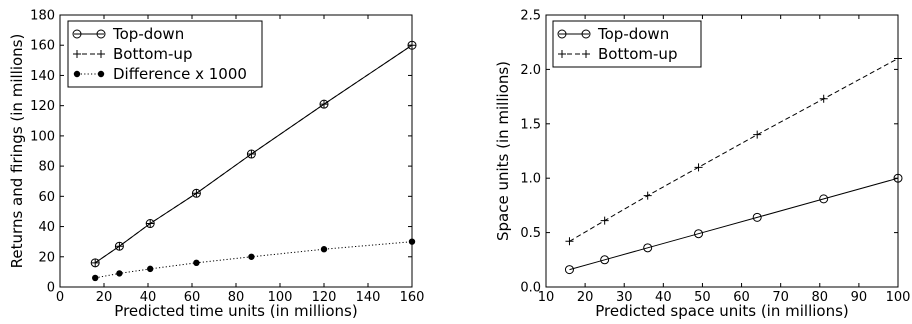 The width and height of the screenshot is (912, 324). I want to click on y-tick-label: 20, so click(46, 257).